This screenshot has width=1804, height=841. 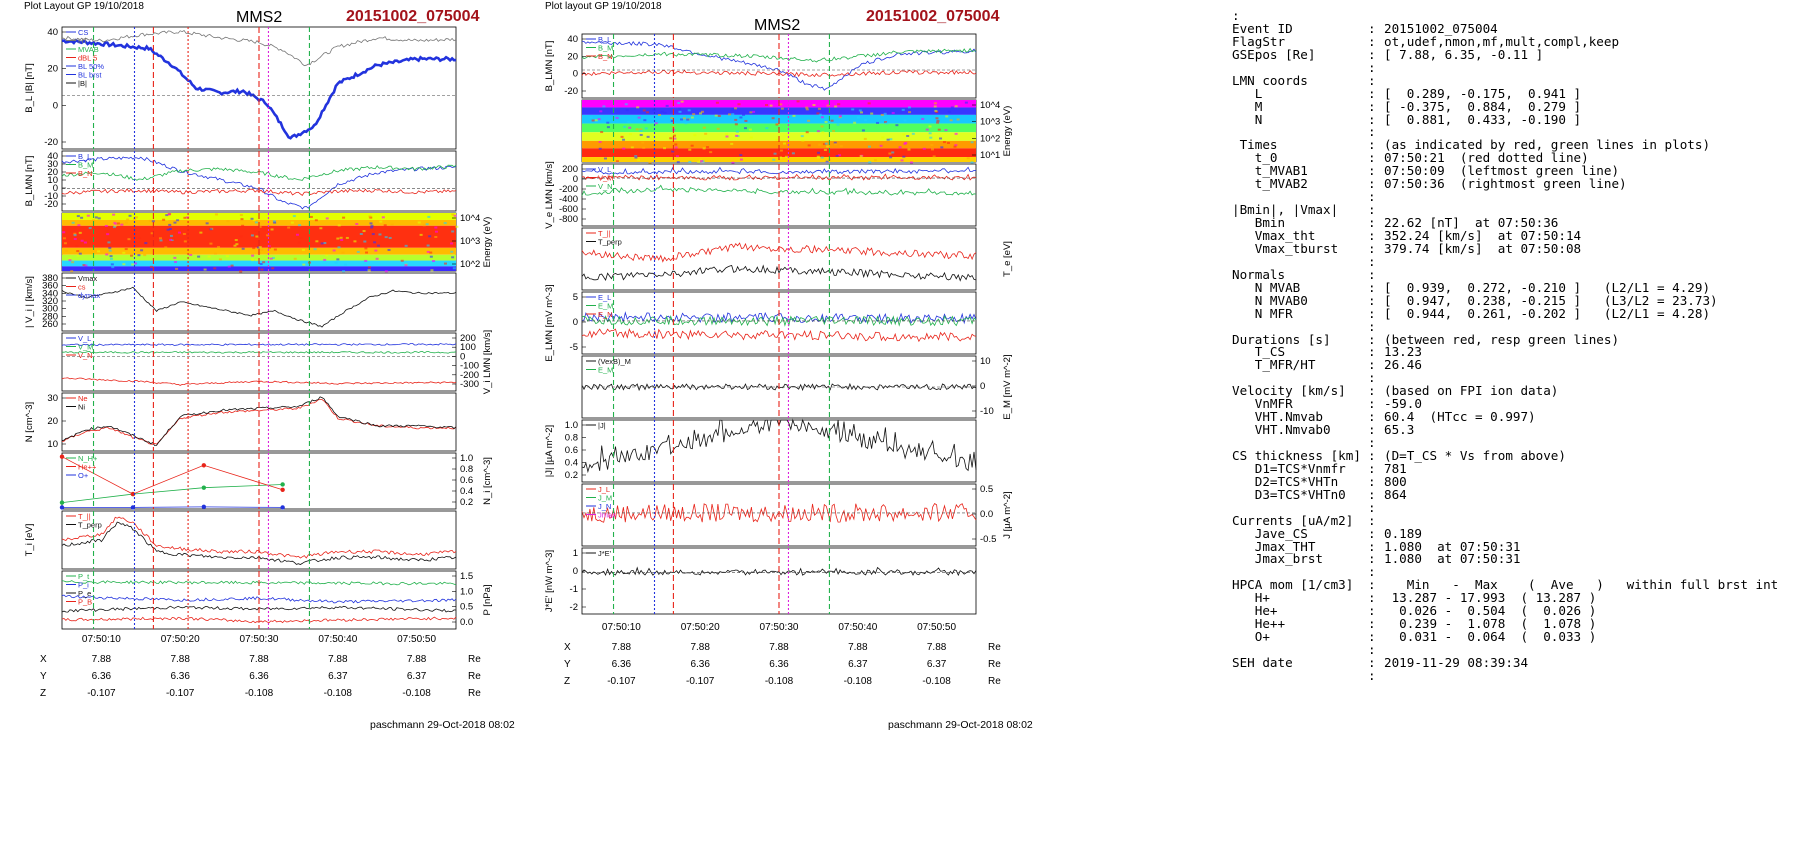 I want to click on y-tick-label: -2, so click(x=574, y=607).